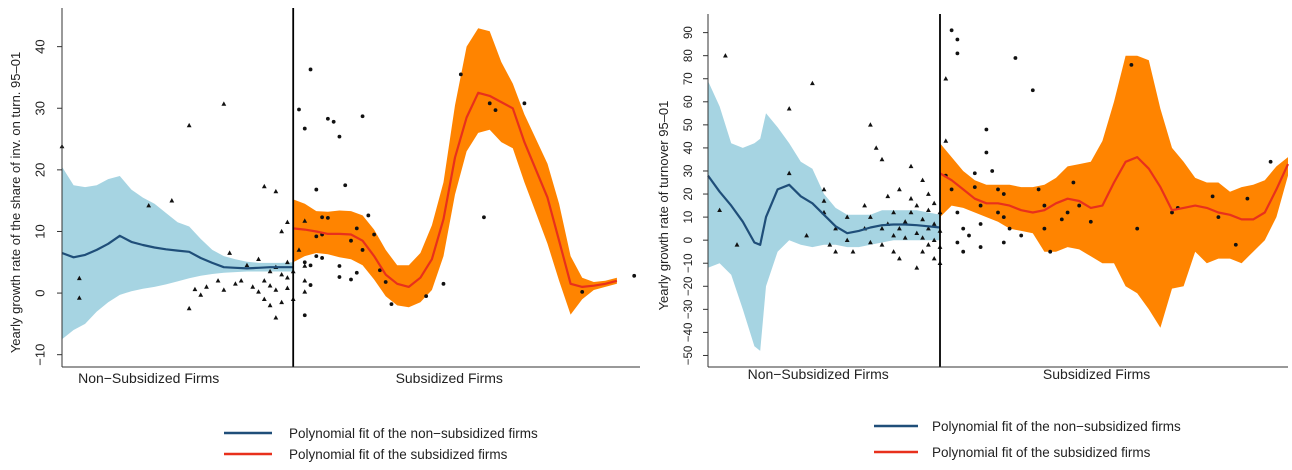  Describe the element at coordinates (689, 171) in the screenshot. I see `y-tick-label: 30` at that location.